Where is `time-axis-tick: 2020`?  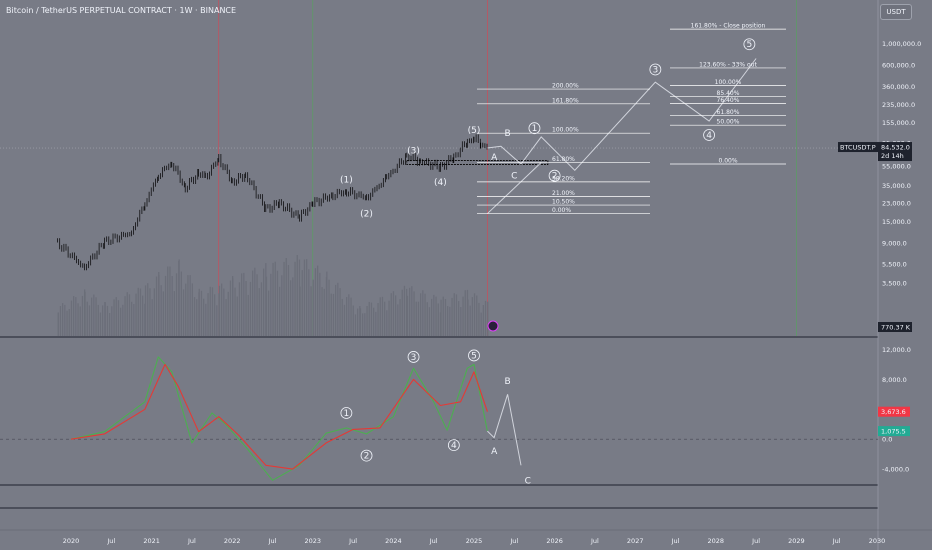
time-axis-tick: 2020 is located at coordinates (71, 541).